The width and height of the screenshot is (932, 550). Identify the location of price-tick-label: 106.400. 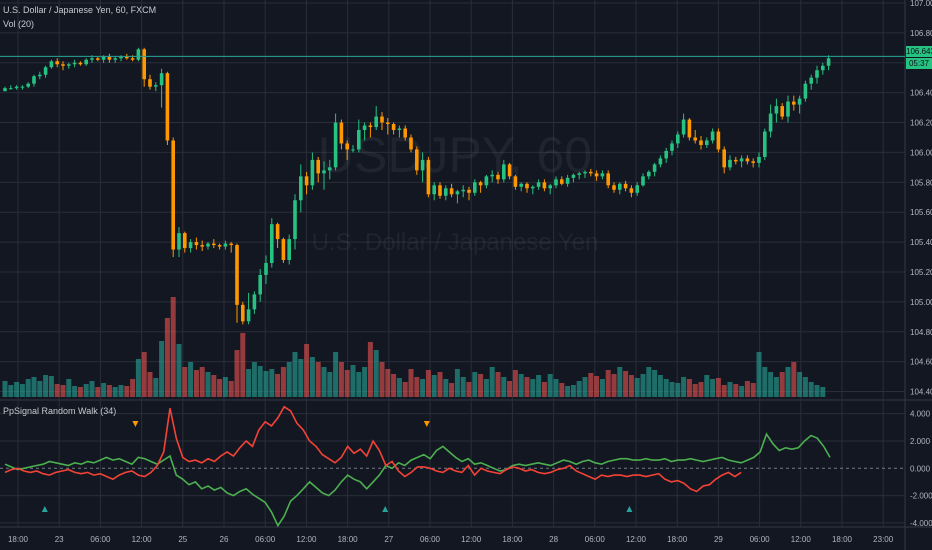
(921, 93).